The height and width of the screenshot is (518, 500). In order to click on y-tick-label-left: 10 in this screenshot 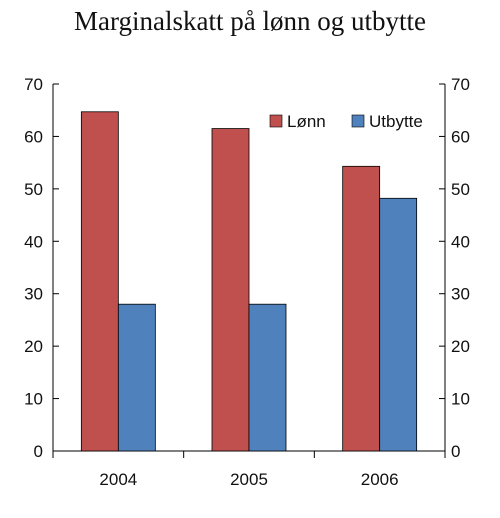, I will do `click(33, 399)`.